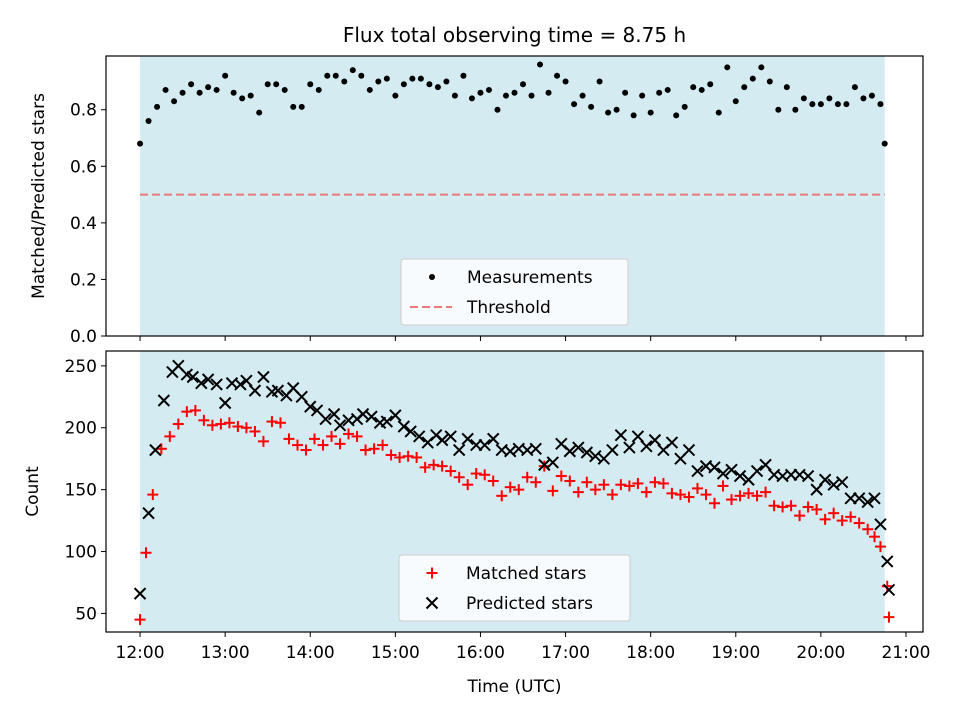  What do you see at coordinates (225, 653) in the screenshot?
I see `x-tick-label: 13:00` at bounding box center [225, 653].